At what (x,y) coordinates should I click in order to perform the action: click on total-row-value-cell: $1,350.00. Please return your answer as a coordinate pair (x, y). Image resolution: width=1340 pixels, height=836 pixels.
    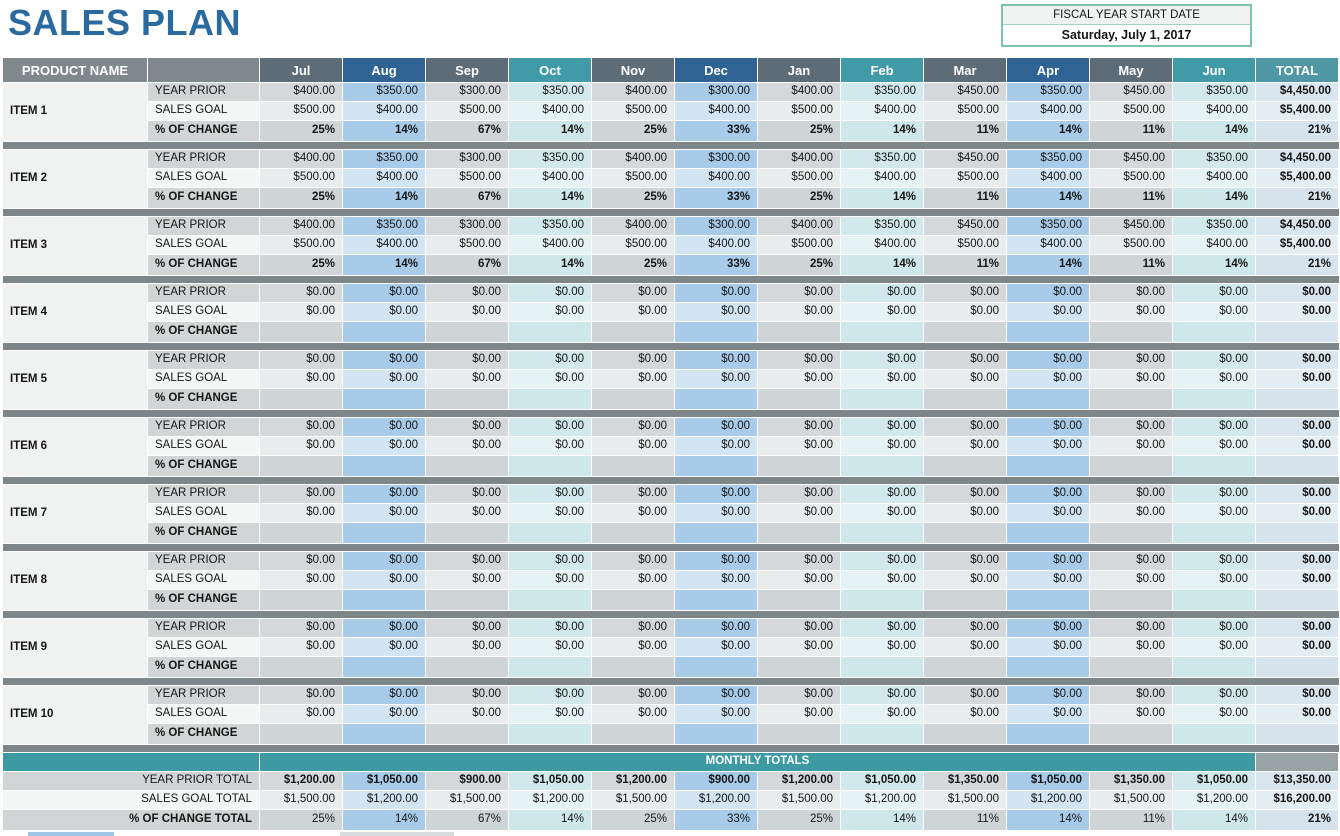
    Looking at the image, I should click on (965, 781).